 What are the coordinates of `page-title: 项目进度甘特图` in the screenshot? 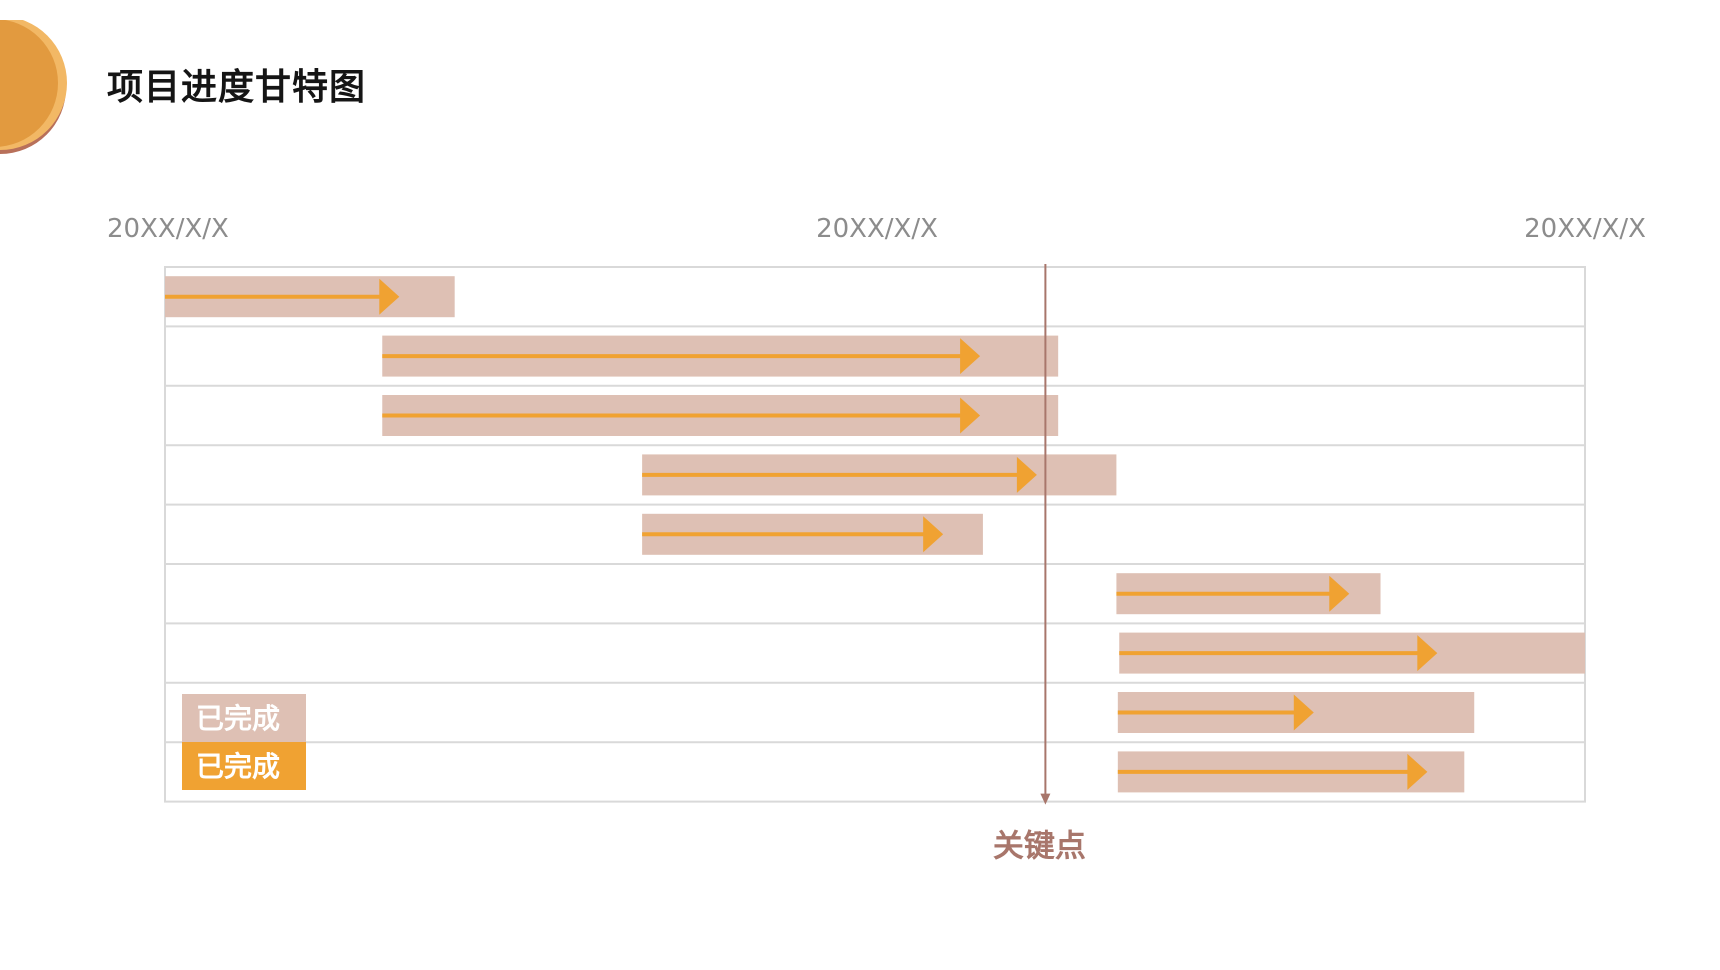 It's located at (237, 87).